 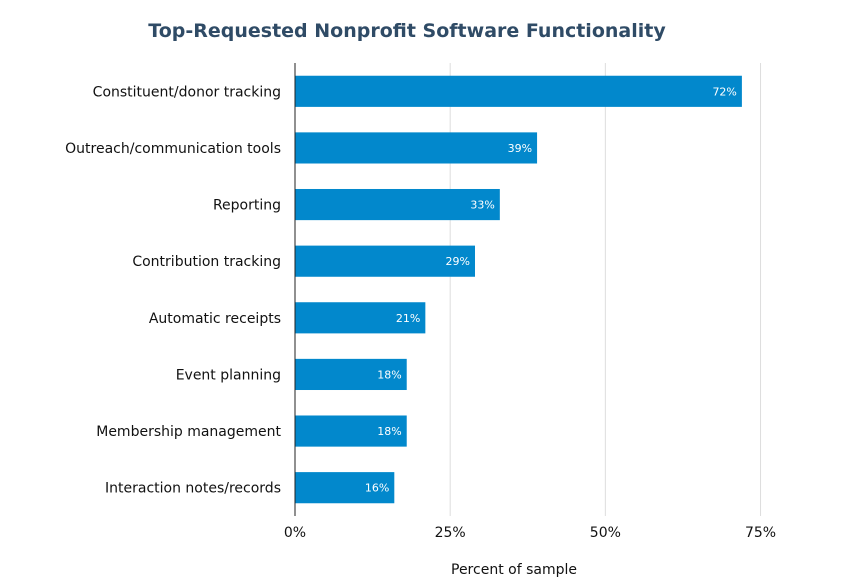 What do you see at coordinates (228, 375) in the screenshot?
I see `category-label: Event planning` at bounding box center [228, 375].